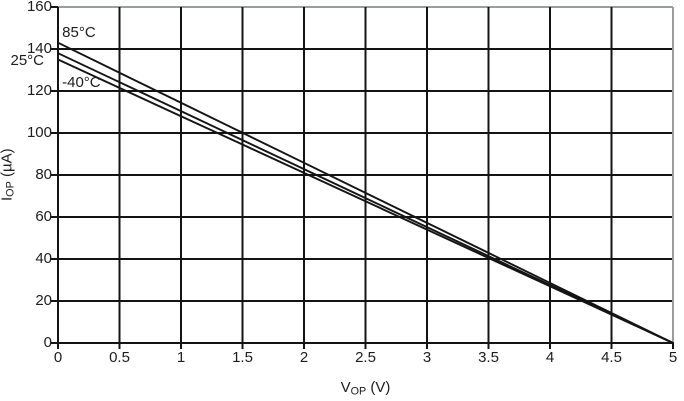 This screenshot has width=684, height=401. I want to click on series-label-25°C: 25°C, so click(27, 60).